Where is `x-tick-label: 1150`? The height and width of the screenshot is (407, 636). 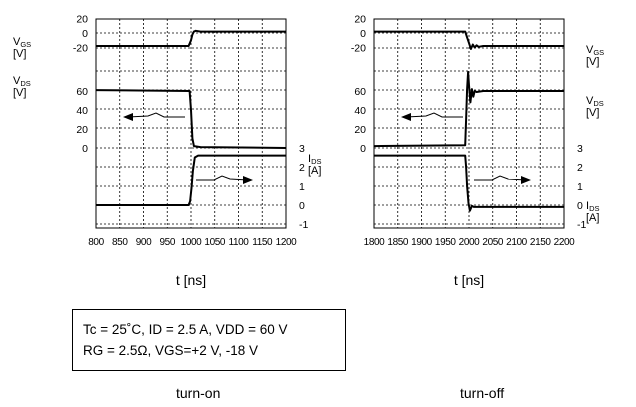 x-tick-label: 1150 is located at coordinates (262, 242).